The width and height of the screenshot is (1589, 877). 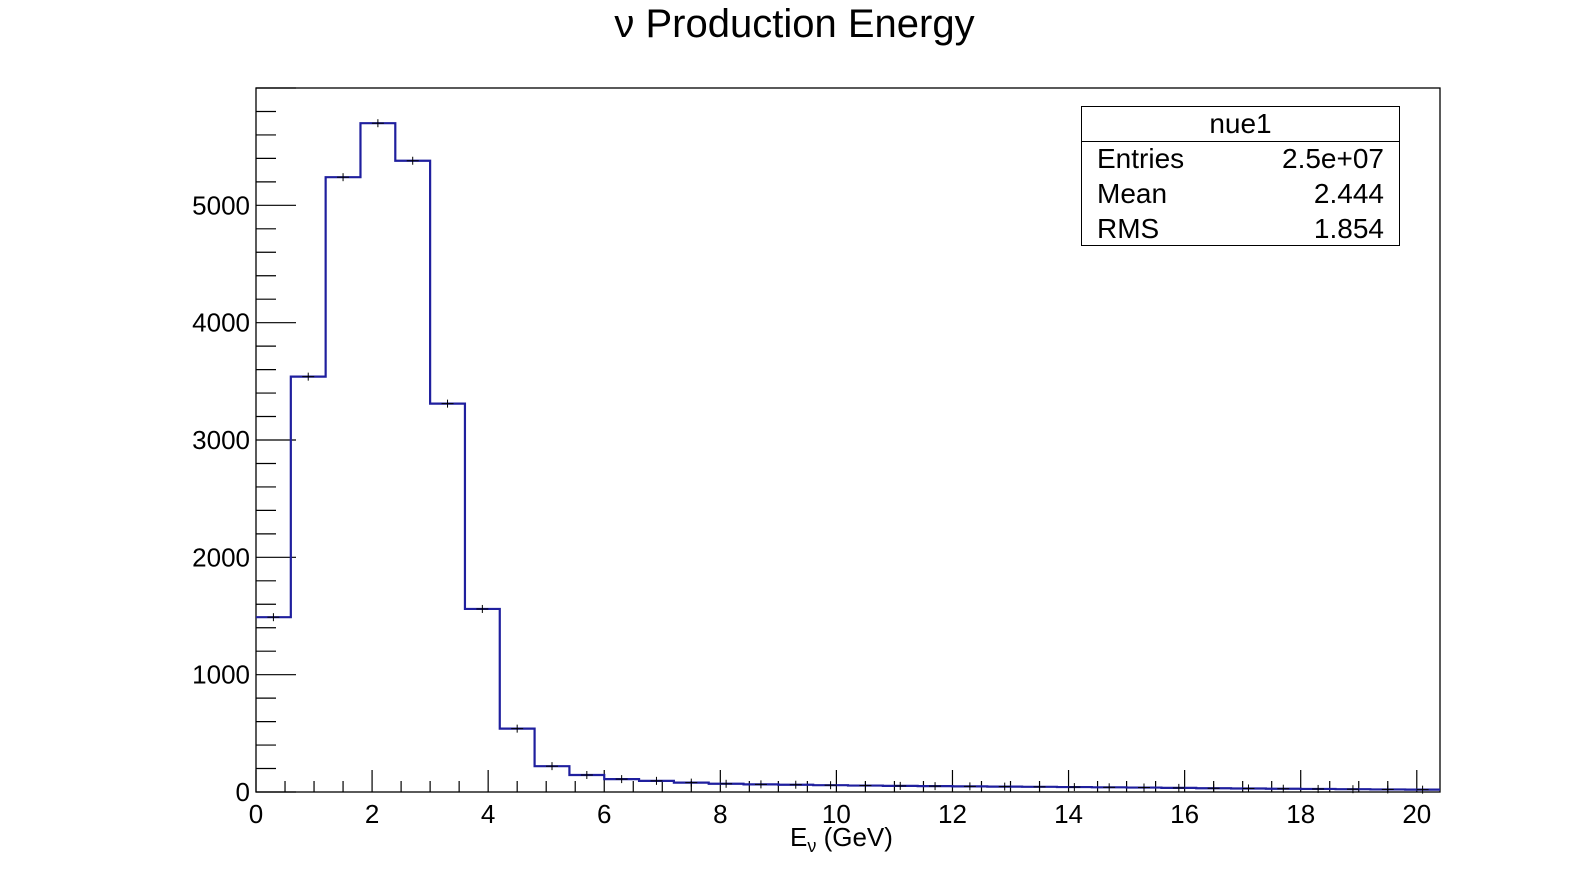 What do you see at coordinates (221, 205) in the screenshot?
I see `y-tick-label: 5000` at bounding box center [221, 205].